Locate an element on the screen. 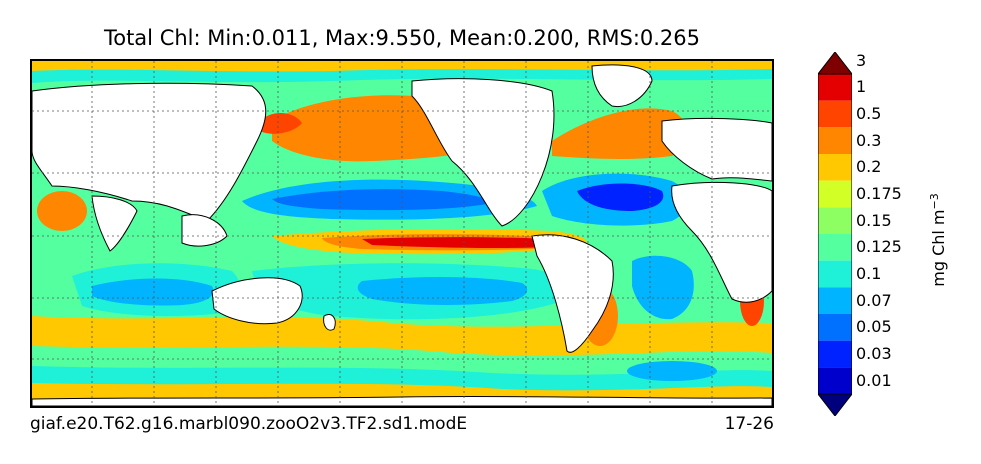  colorbar-tick-label: 0.1 is located at coordinates (869, 273).